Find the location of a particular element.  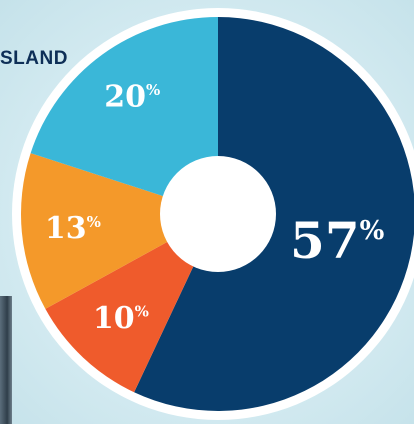

photo-edge is located at coordinates (6, 360).